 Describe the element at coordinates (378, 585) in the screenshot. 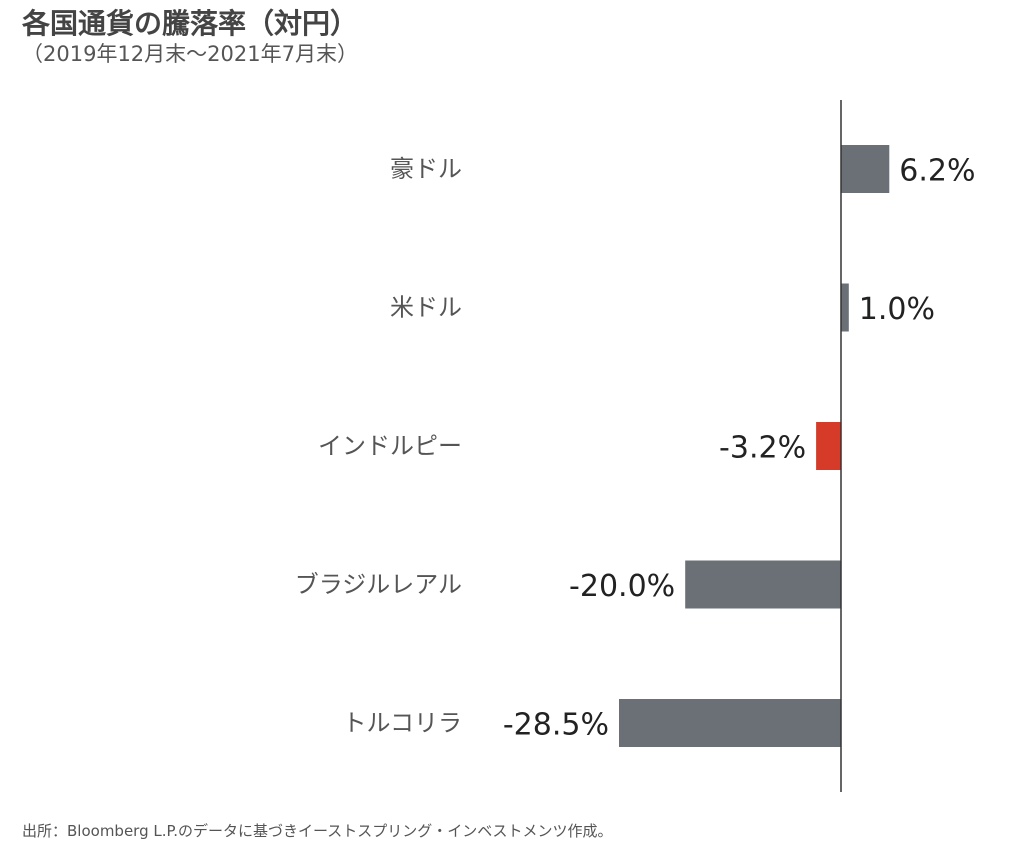

I see `category-label: ブラジルレアル` at that location.